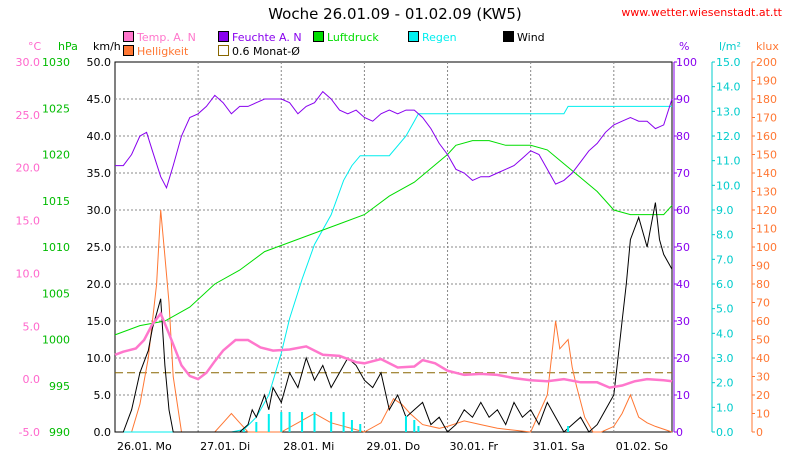  Describe the element at coordinates (56, 201) in the screenshot. I see `y-tick-label: 1015` at that location.